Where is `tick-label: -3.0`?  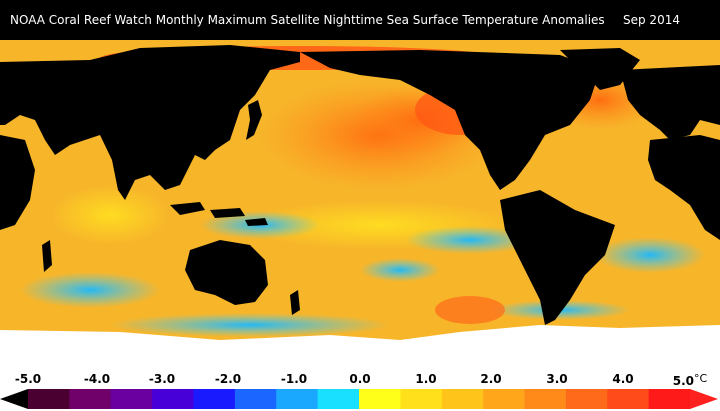
tick-label: -3.0 is located at coordinates (162, 379).